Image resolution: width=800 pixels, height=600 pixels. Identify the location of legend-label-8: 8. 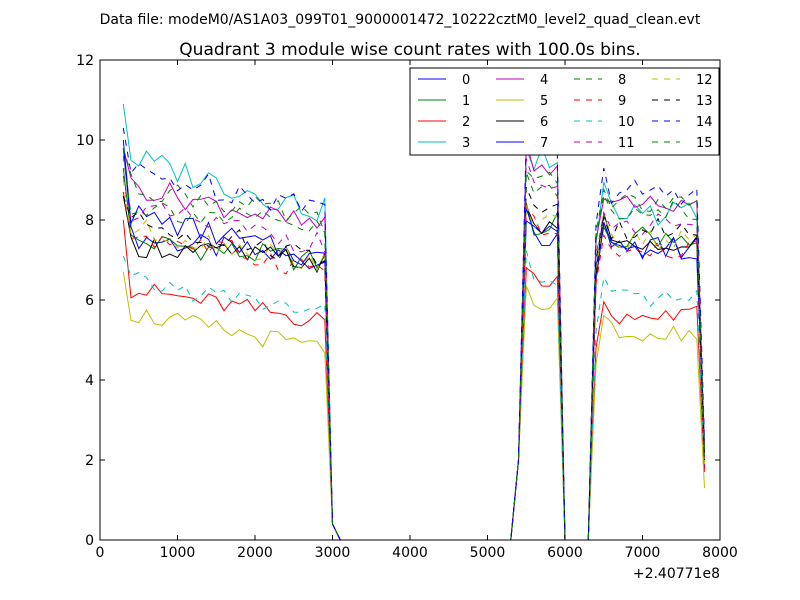
(622, 80).